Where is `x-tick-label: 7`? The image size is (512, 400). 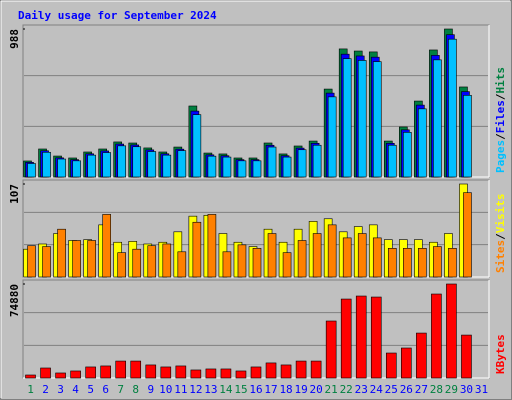 x-tick-label: 7 is located at coordinates (120, 389).